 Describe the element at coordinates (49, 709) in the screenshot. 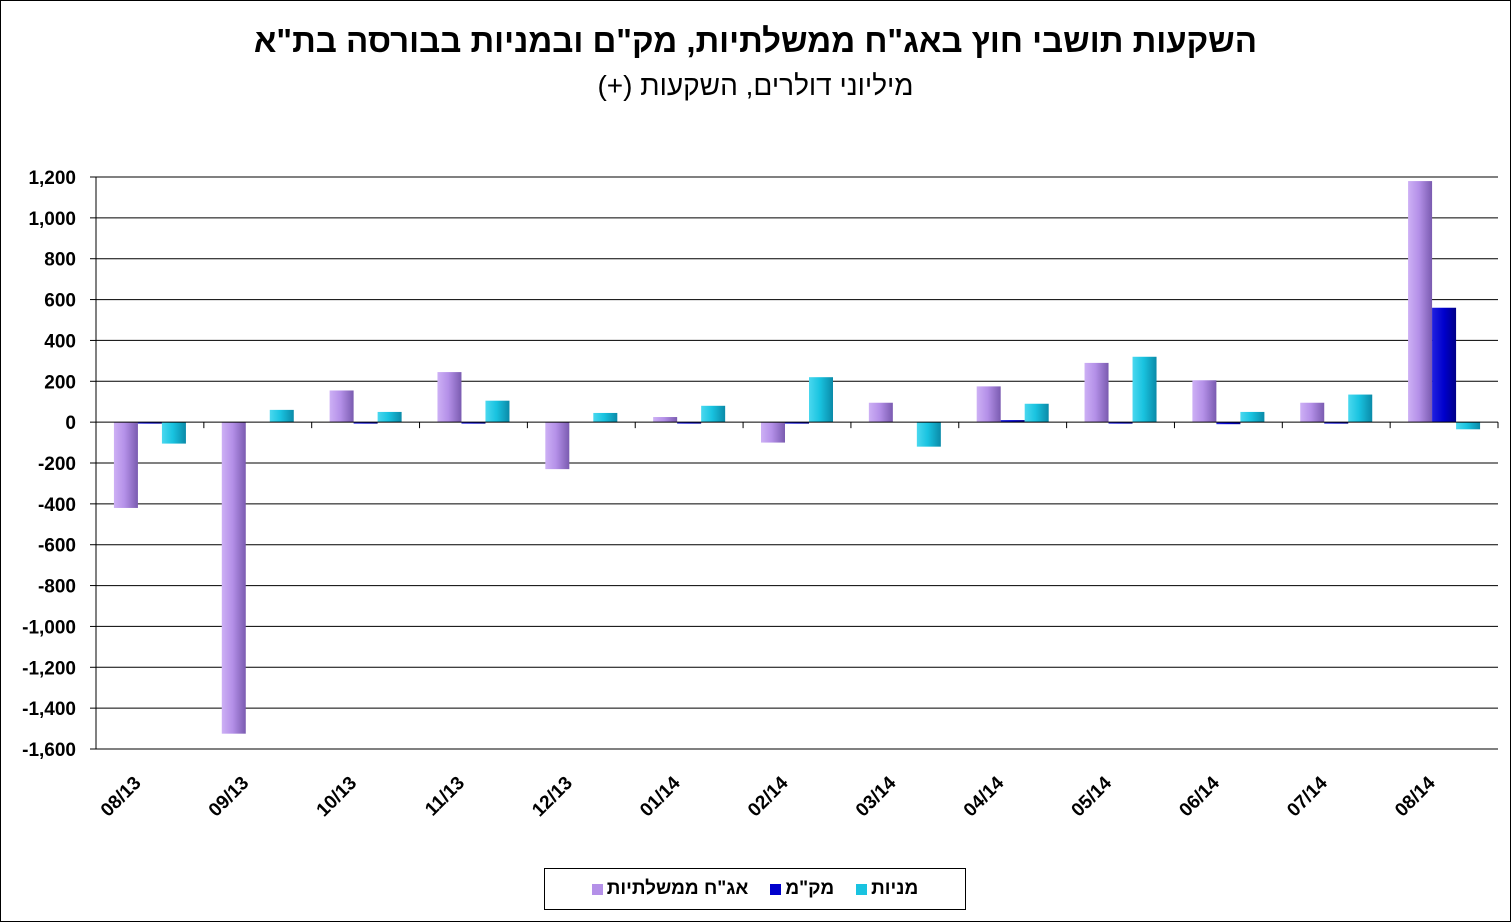

I see `y-tick-label: -1,400` at that location.